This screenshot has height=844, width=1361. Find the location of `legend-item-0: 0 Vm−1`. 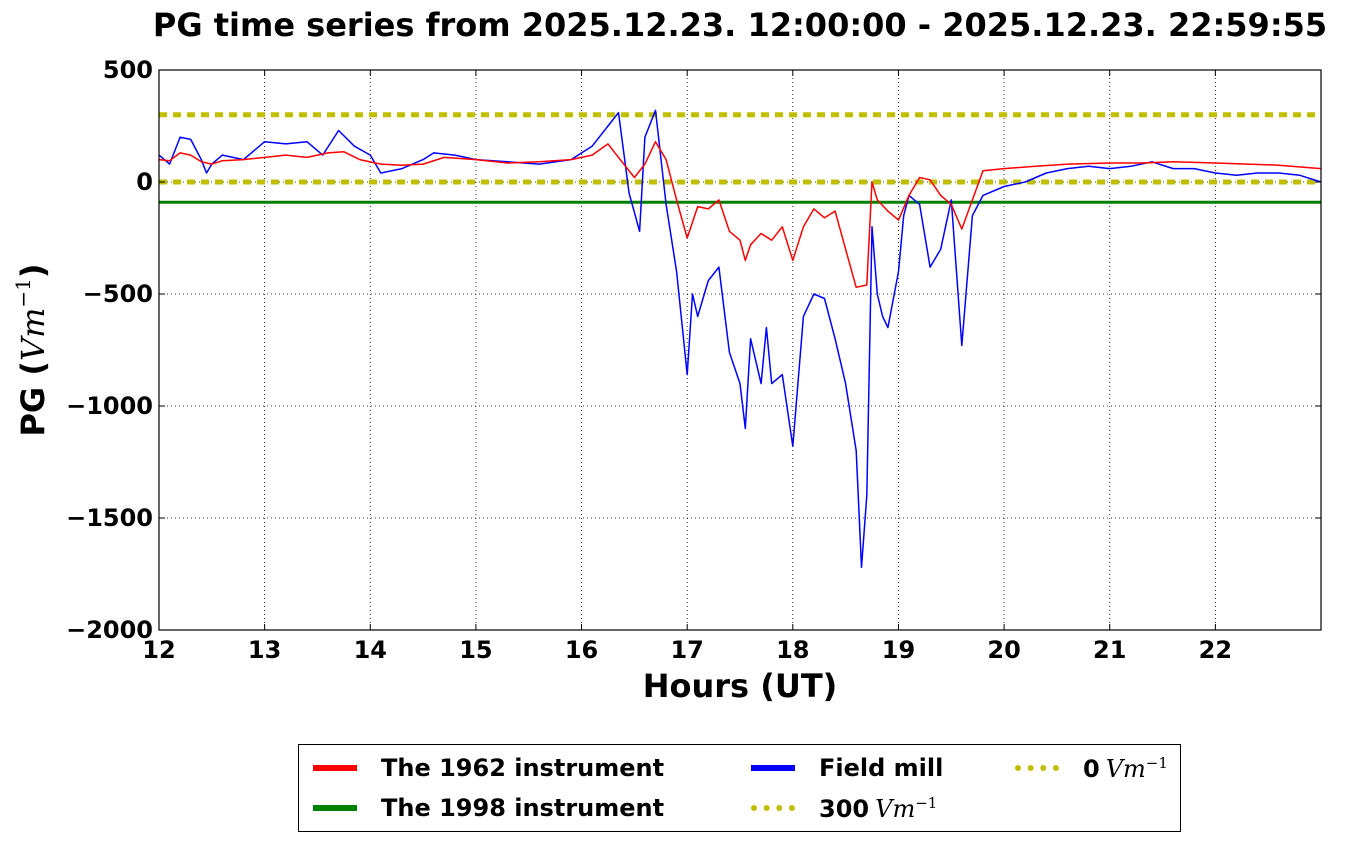

legend-item-0: 0 Vm−1 is located at coordinates (1091, 768).